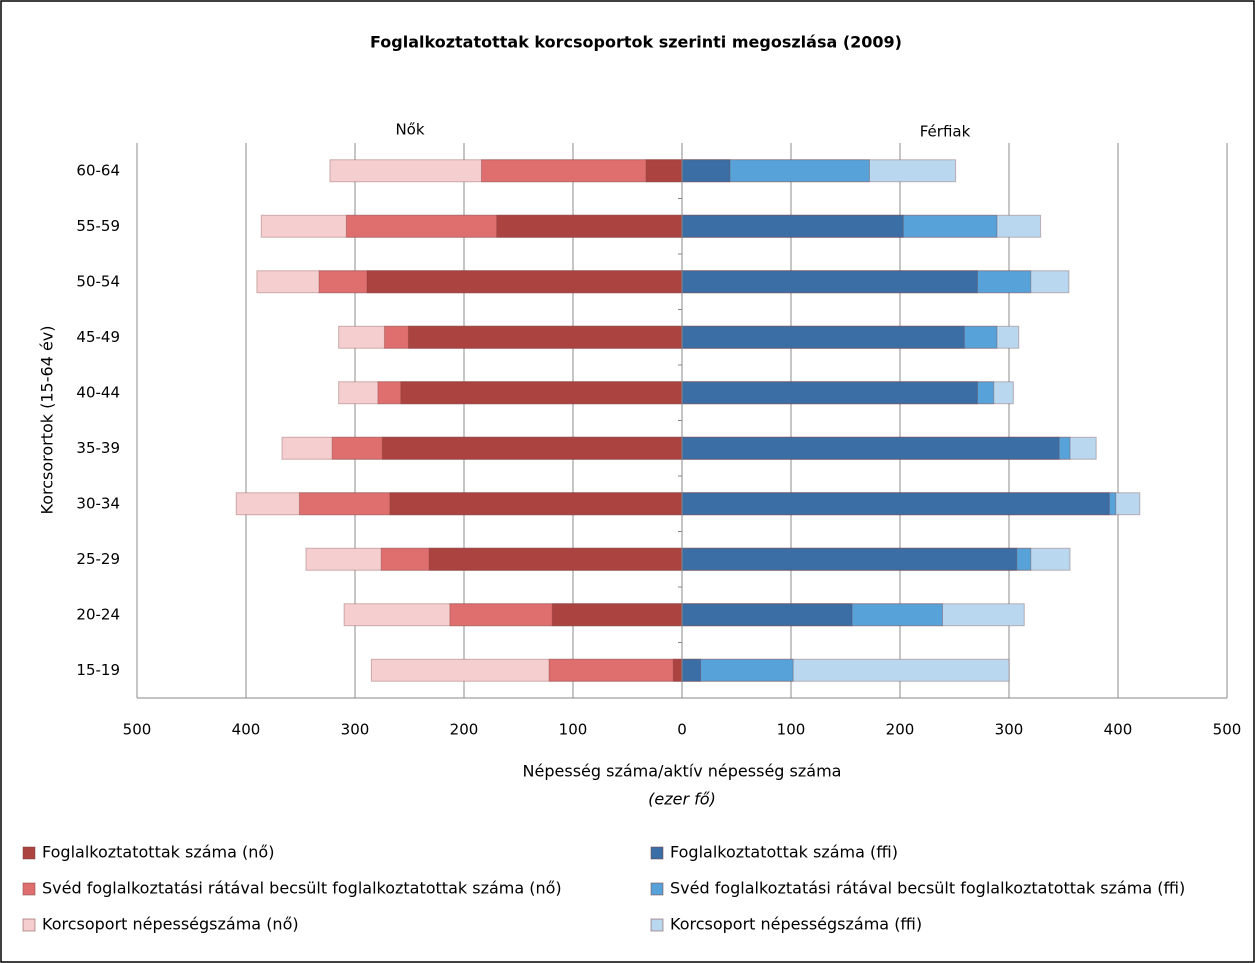 Image resolution: width=1255 pixels, height=963 pixels. I want to click on side-label: Férfiak, so click(945, 132).